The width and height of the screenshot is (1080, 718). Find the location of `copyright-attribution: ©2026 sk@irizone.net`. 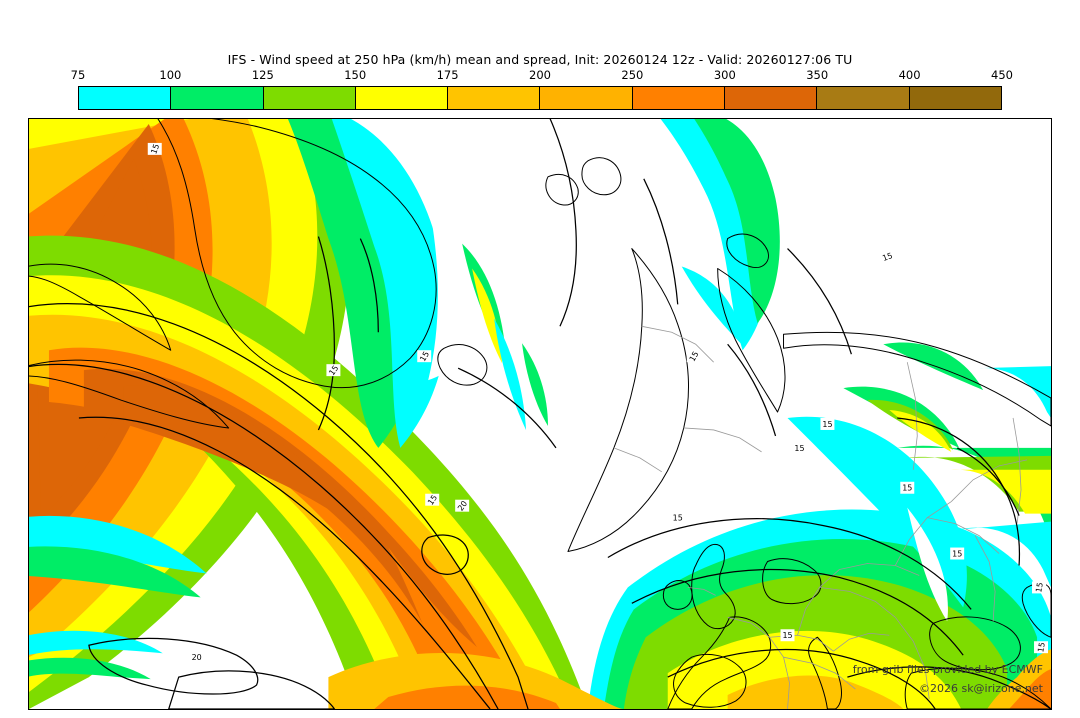

copyright-attribution: ©2026 sk@irizone.net is located at coordinates (980, 688).